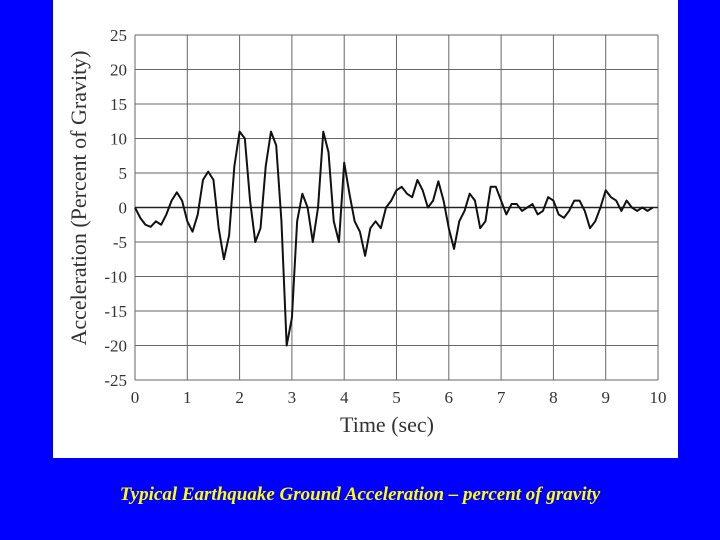 Image resolution: width=720 pixels, height=540 pixels. What do you see at coordinates (387, 424) in the screenshot?
I see `x-axis-label: Time (sec)` at bounding box center [387, 424].